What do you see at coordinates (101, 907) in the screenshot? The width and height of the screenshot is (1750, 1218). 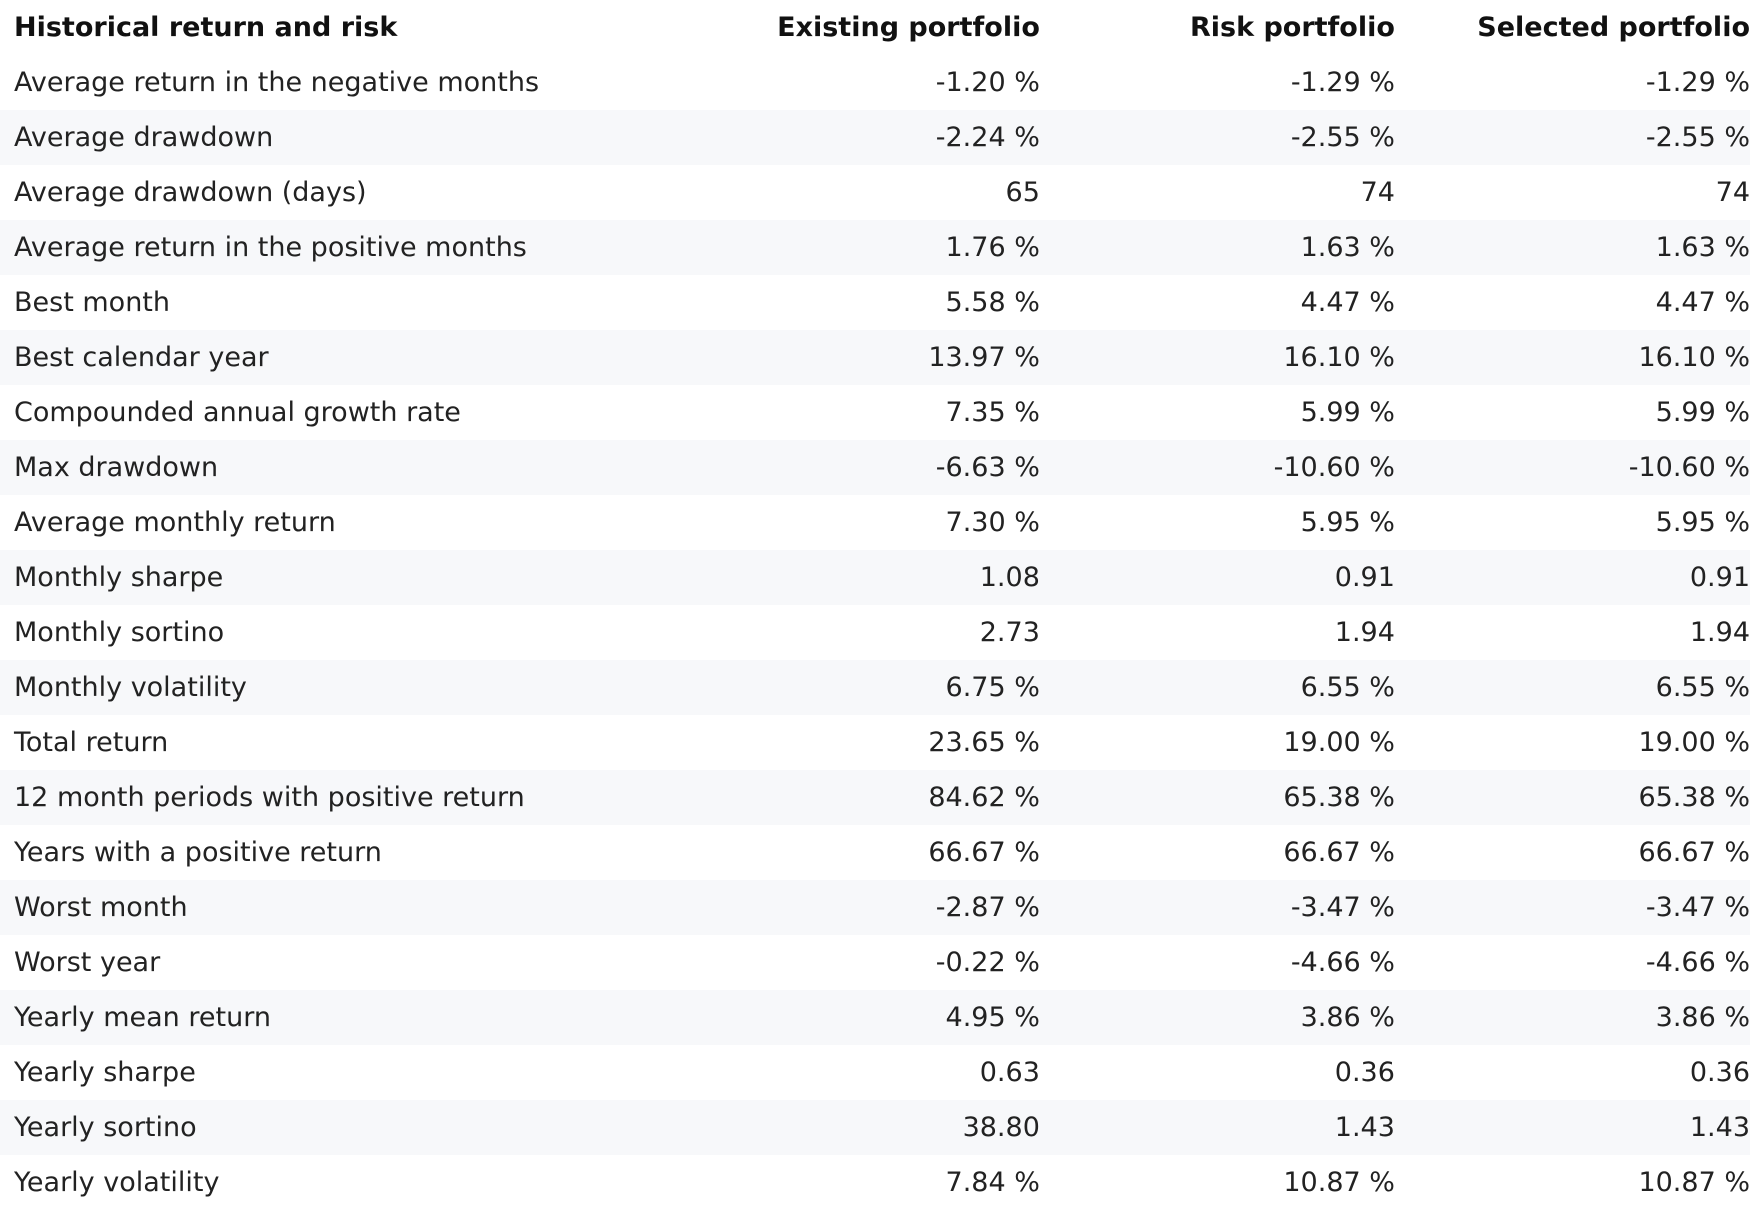 I see `metric-label: Worst month` at bounding box center [101, 907].